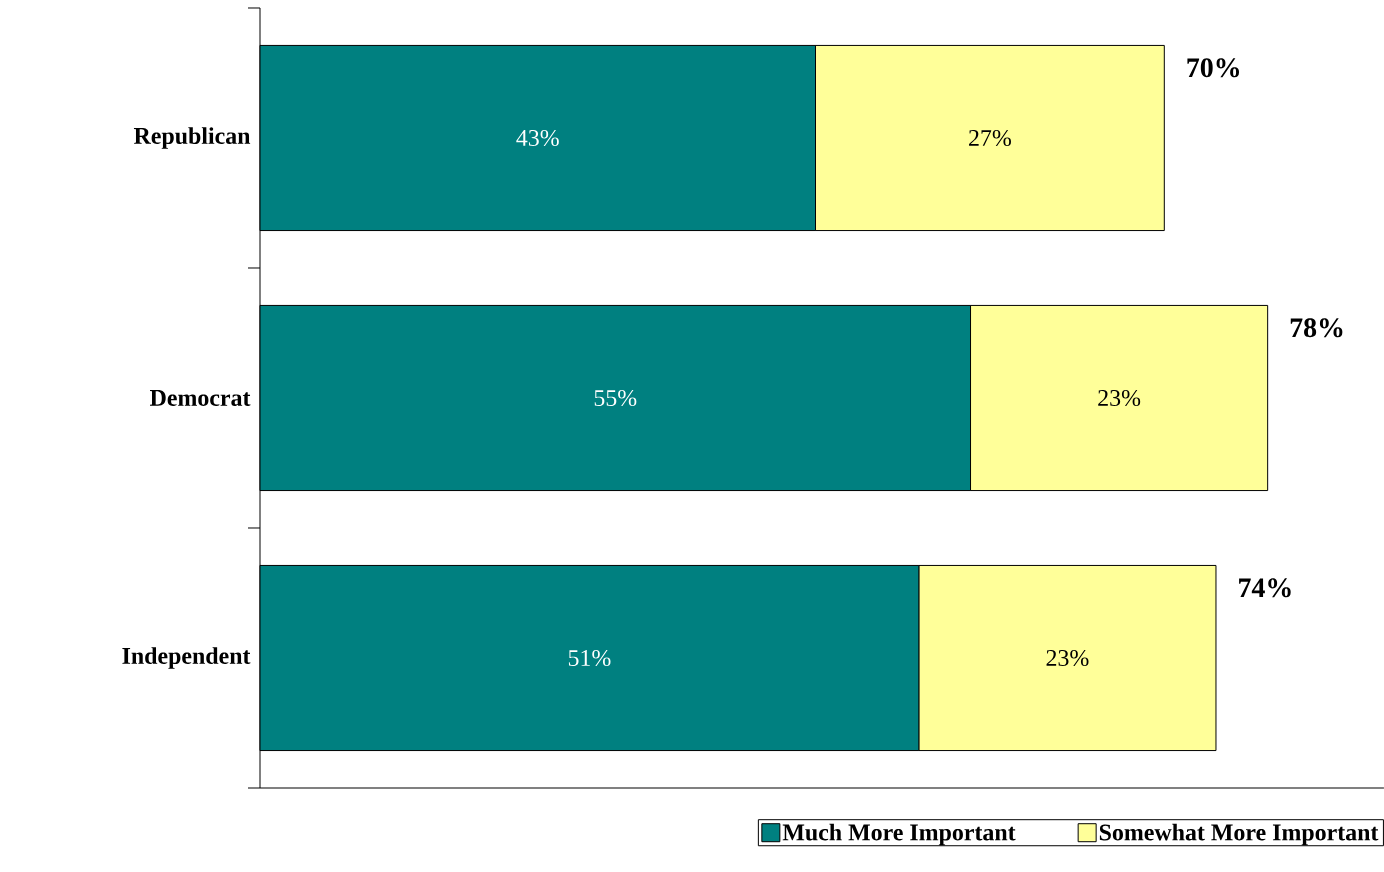  What do you see at coordinates (1316, 328) in the screenshot?
I see `total-label: 78%` at bounding box center [1316, 328].